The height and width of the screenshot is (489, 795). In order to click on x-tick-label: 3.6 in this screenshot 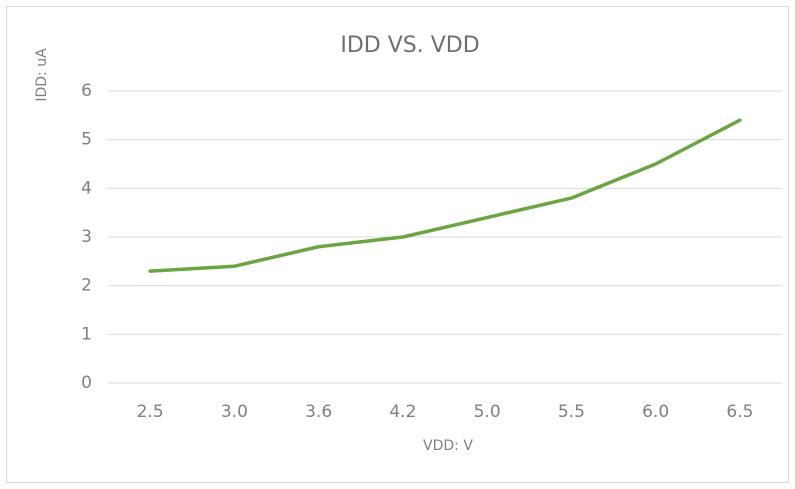, I will do `click(318, 412)`.